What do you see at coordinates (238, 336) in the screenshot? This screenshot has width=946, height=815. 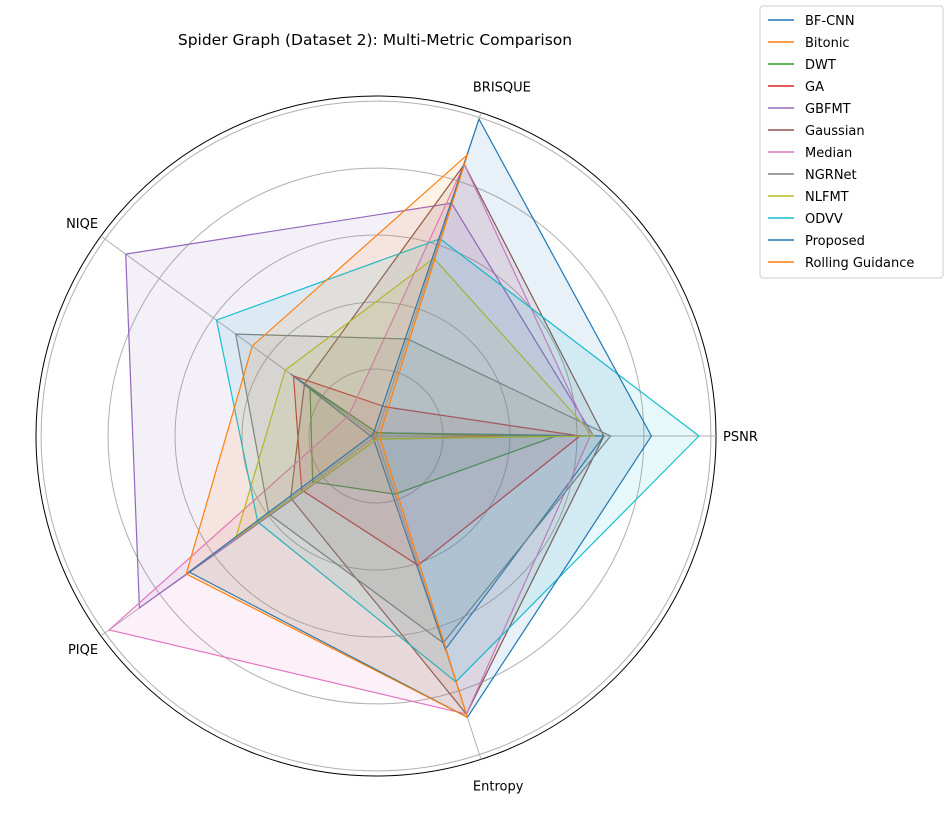 I see `grid-spoke` at bounding box center [238, 336].